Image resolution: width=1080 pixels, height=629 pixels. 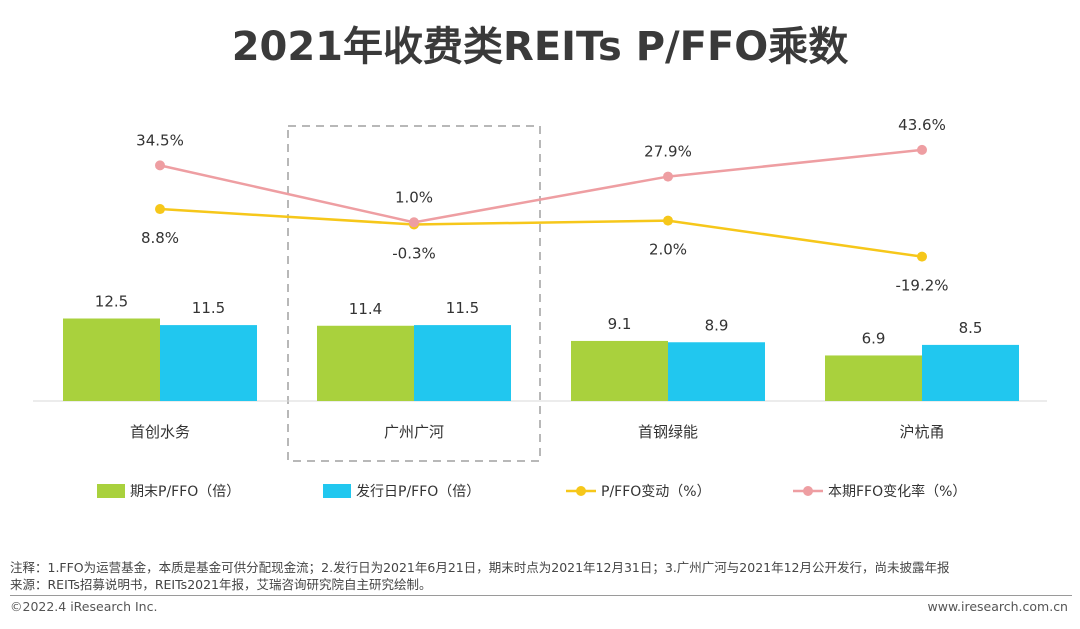 I want to click on line-data-label: -0.3%, so click(x=414, y=254).